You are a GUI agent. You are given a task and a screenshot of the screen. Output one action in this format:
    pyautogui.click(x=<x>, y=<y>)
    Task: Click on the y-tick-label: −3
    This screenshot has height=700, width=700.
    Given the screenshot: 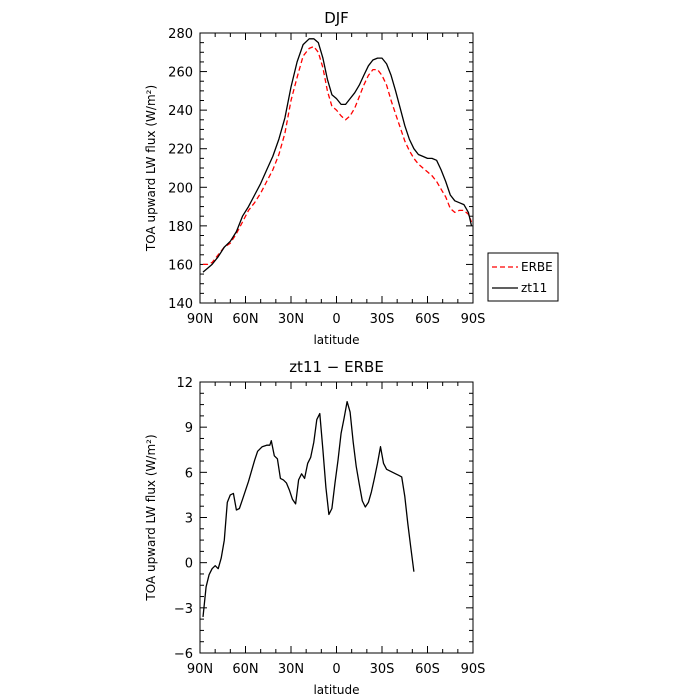 What is the action you would take?
    pyautogui.click(x=183, y=609)
    